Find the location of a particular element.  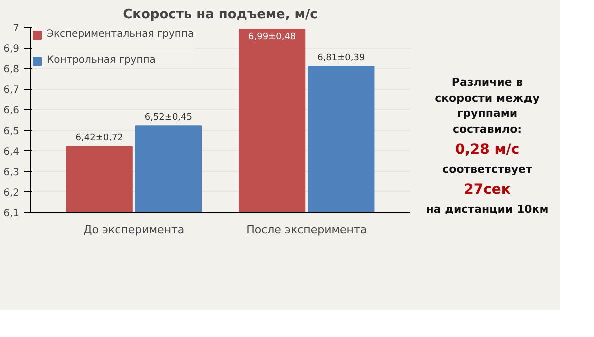

legend-label: Контрольная группа is located at coordinates (101, 60).